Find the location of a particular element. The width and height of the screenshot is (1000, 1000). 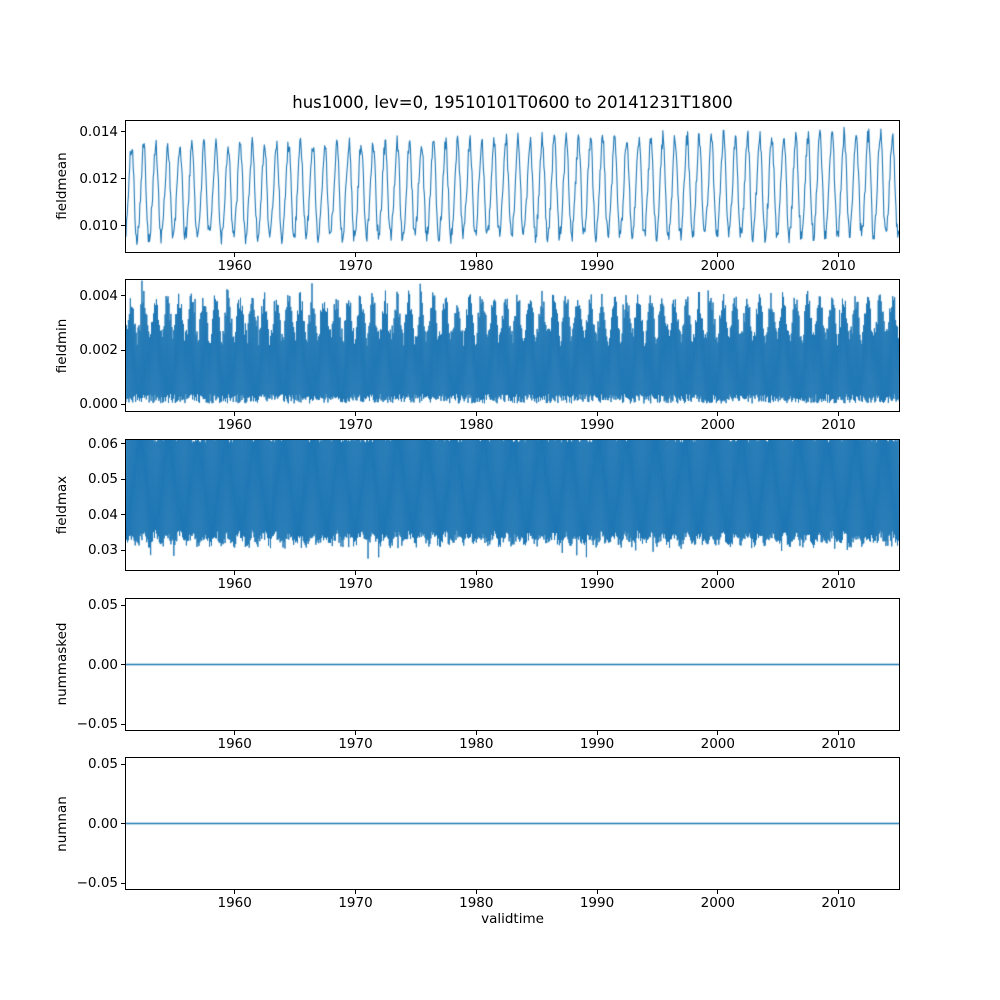

y-axis-label-numnan: numnan is located at coordinates (62, 823).